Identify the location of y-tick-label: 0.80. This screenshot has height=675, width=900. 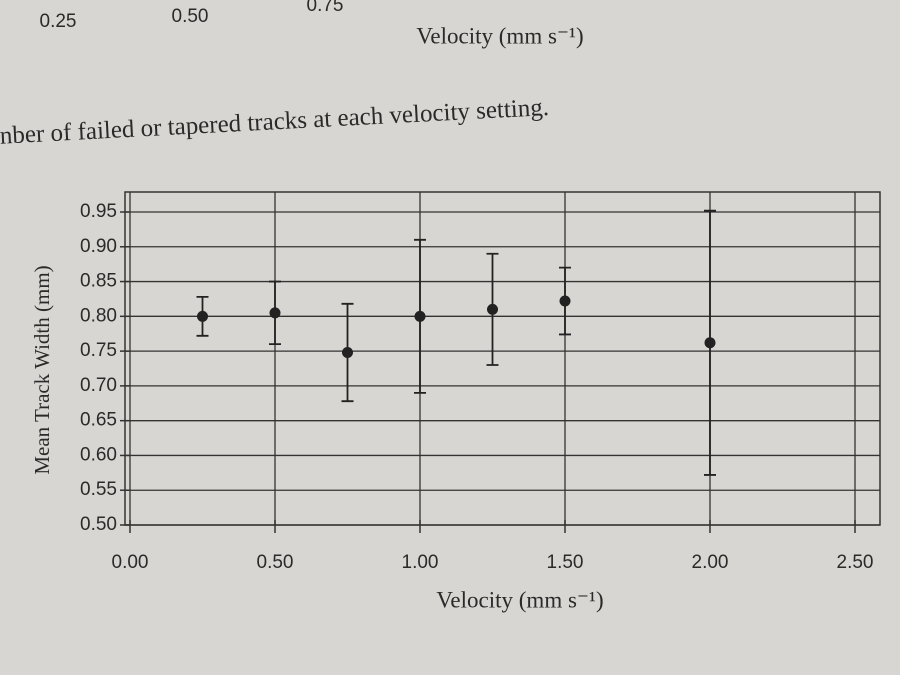
(98, 315).